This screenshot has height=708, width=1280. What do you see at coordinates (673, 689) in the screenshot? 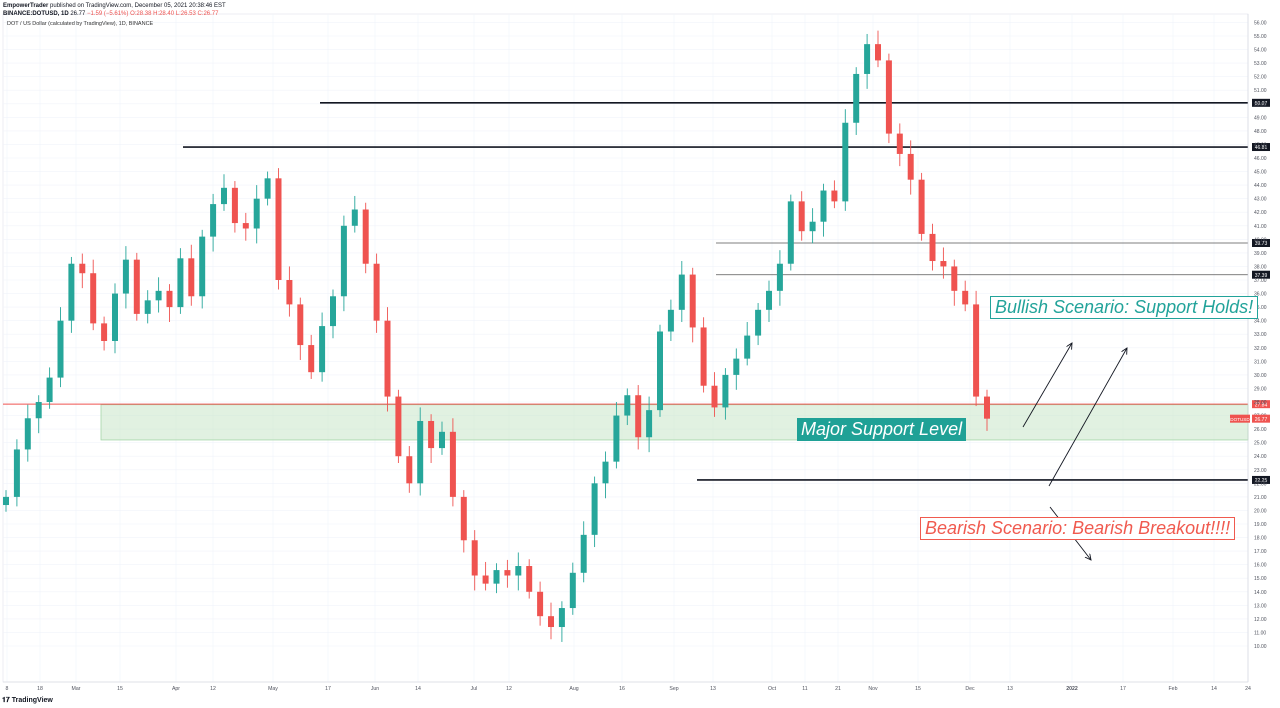
I see `time-tick: Sep` at bounding box center [673, 689].